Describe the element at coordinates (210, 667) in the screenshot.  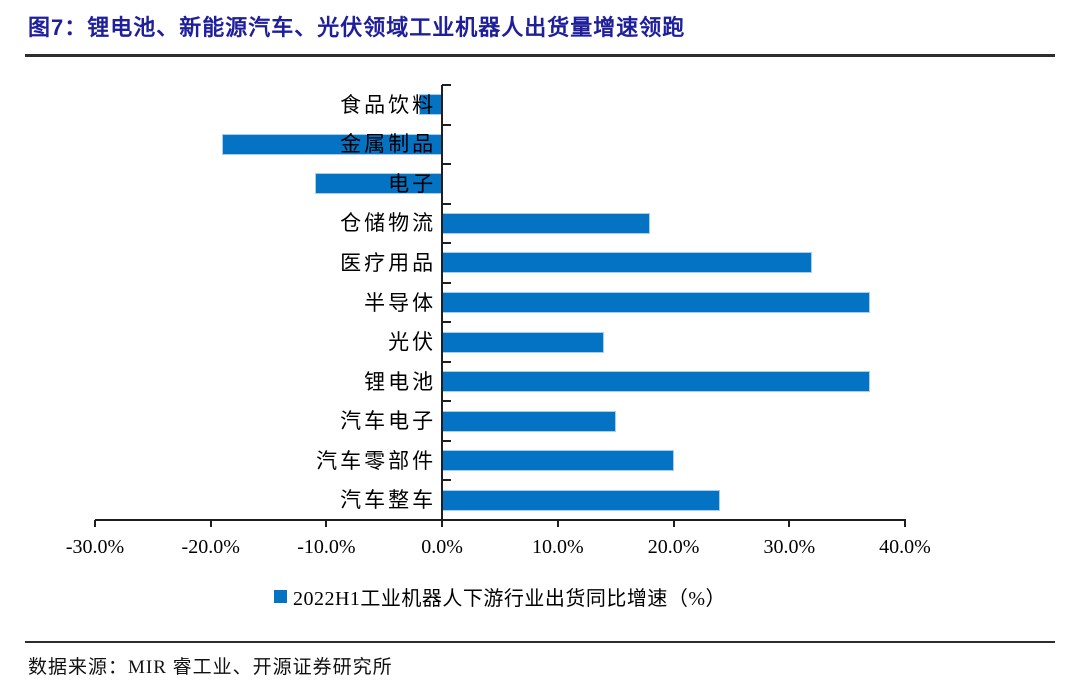
I see `data-source: 数据来源：MIR 睿工业、开源证券研究所` at that location.